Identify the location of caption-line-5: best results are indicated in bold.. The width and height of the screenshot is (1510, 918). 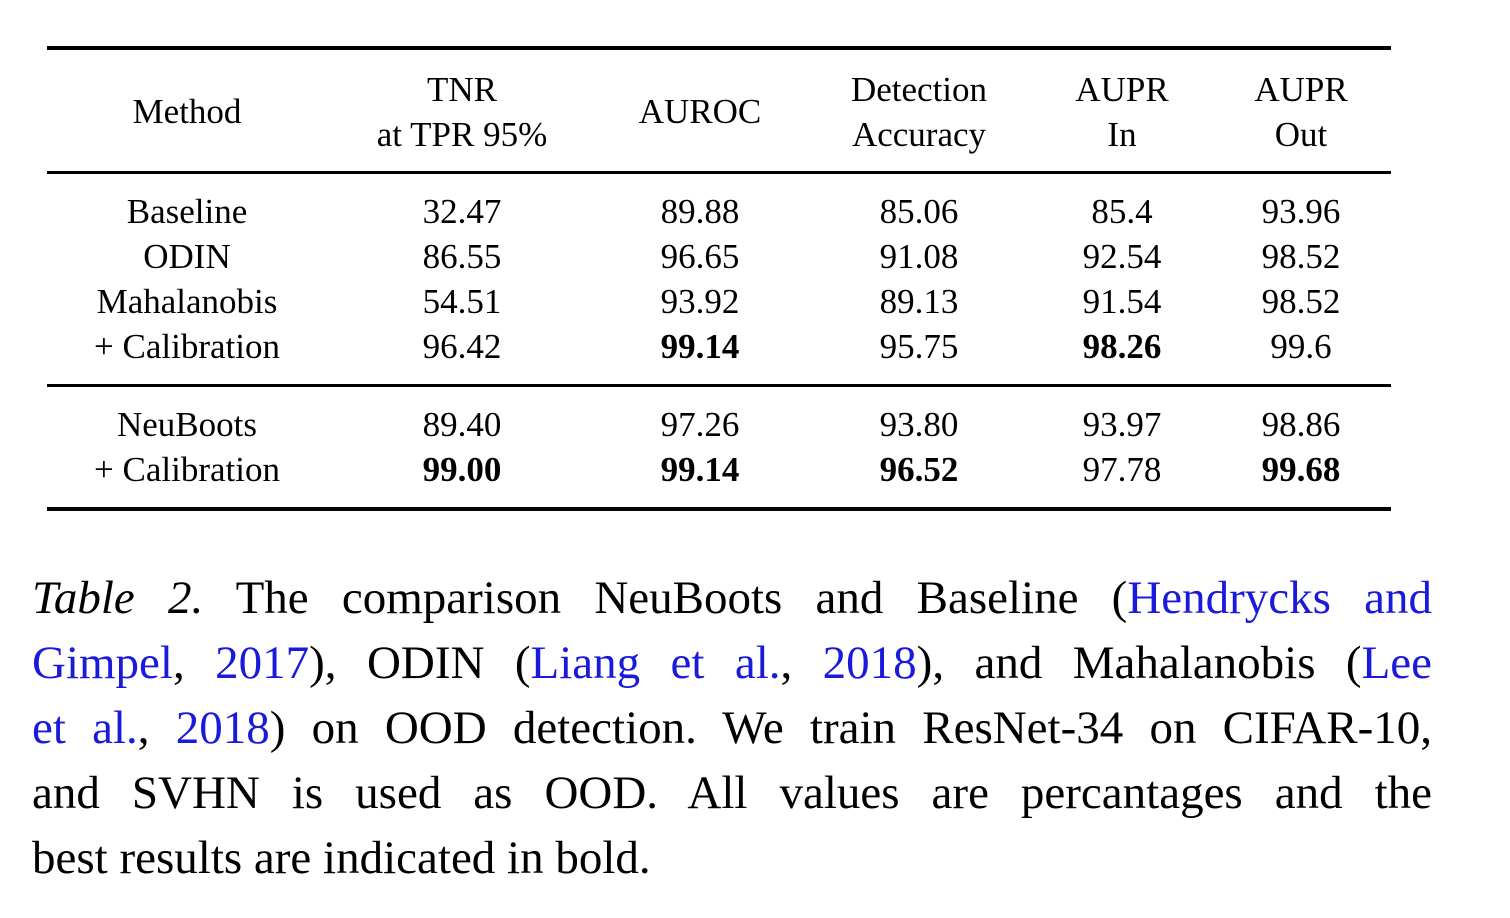
(732, 858).